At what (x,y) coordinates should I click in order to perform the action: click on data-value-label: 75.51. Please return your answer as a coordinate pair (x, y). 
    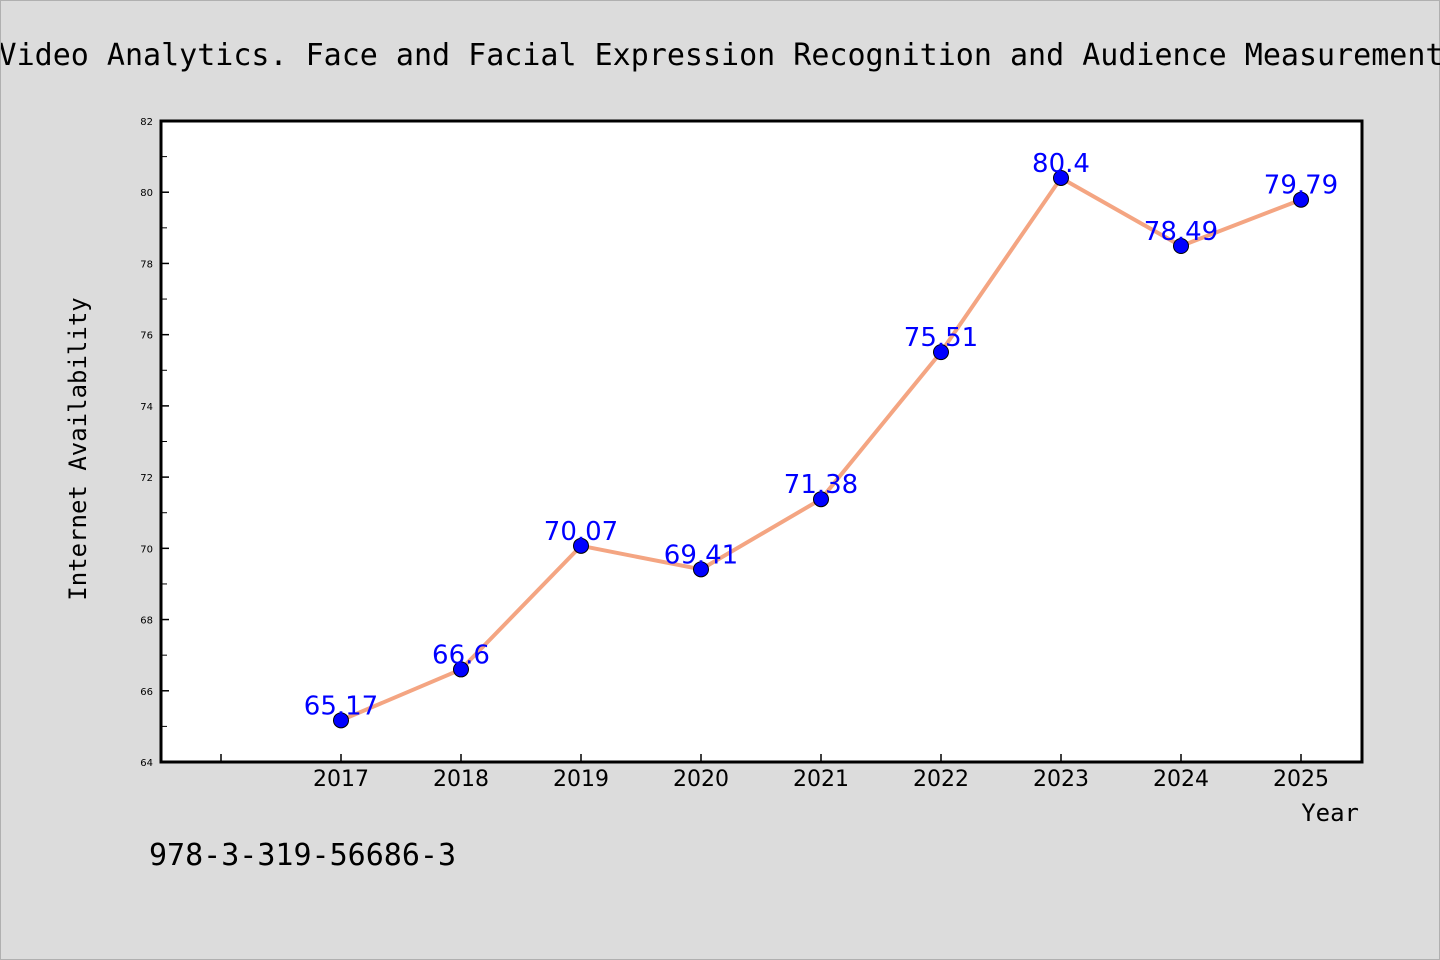
    Looking at the image, I should click on (941, 338).